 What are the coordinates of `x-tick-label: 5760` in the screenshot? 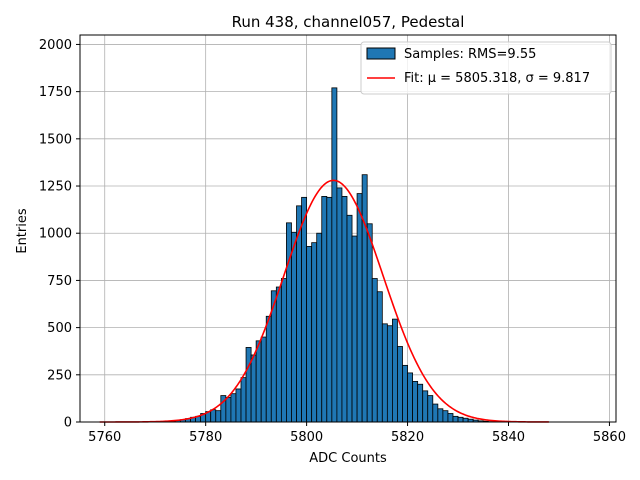 It's located at (104, 437).